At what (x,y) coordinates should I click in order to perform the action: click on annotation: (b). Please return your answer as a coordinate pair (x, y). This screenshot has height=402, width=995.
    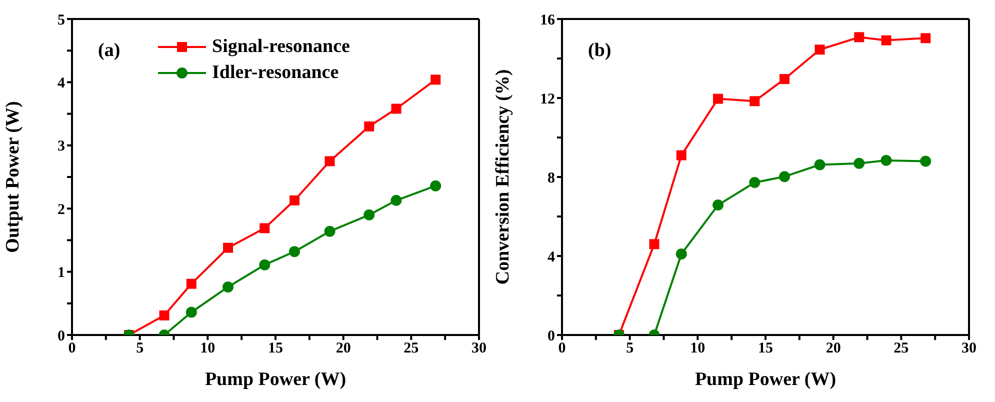
    Looking at the image, I should click on (600, 51).